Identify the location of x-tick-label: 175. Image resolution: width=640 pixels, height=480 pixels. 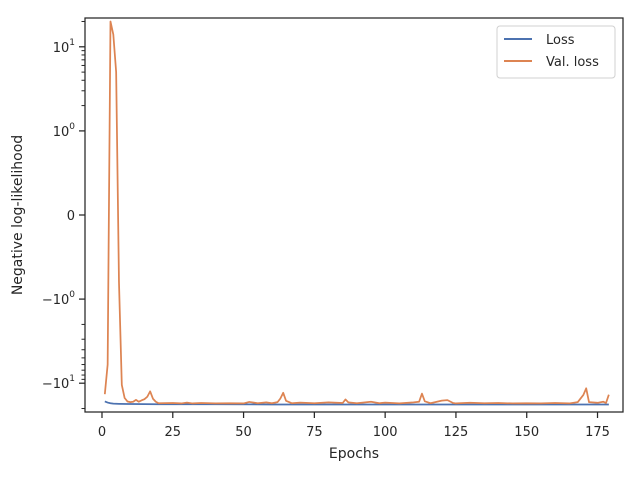
(597, 432).